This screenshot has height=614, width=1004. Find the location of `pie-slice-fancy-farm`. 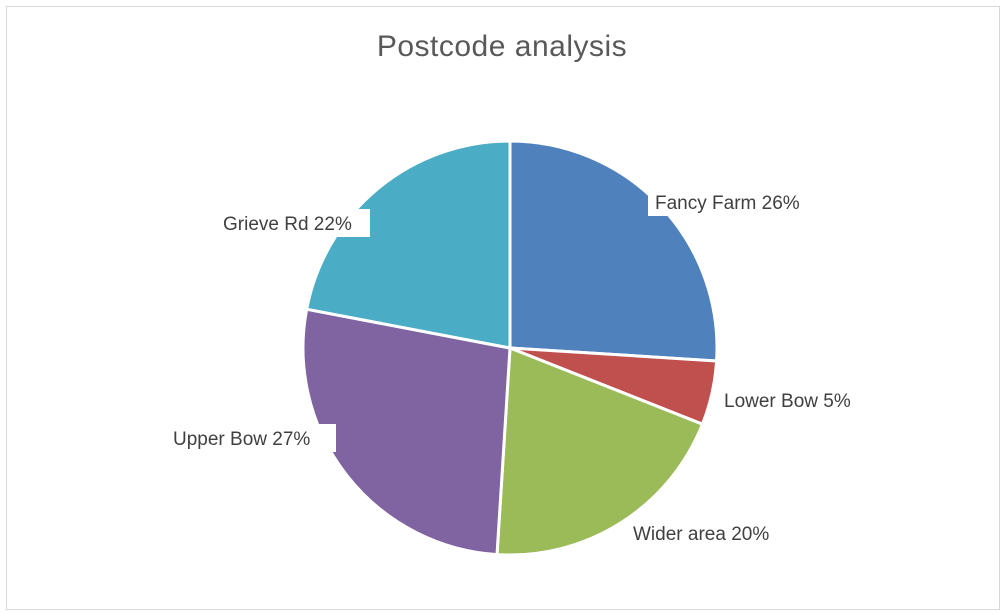

pie-slice-fancy-farm is located at coordinates (613, 251).